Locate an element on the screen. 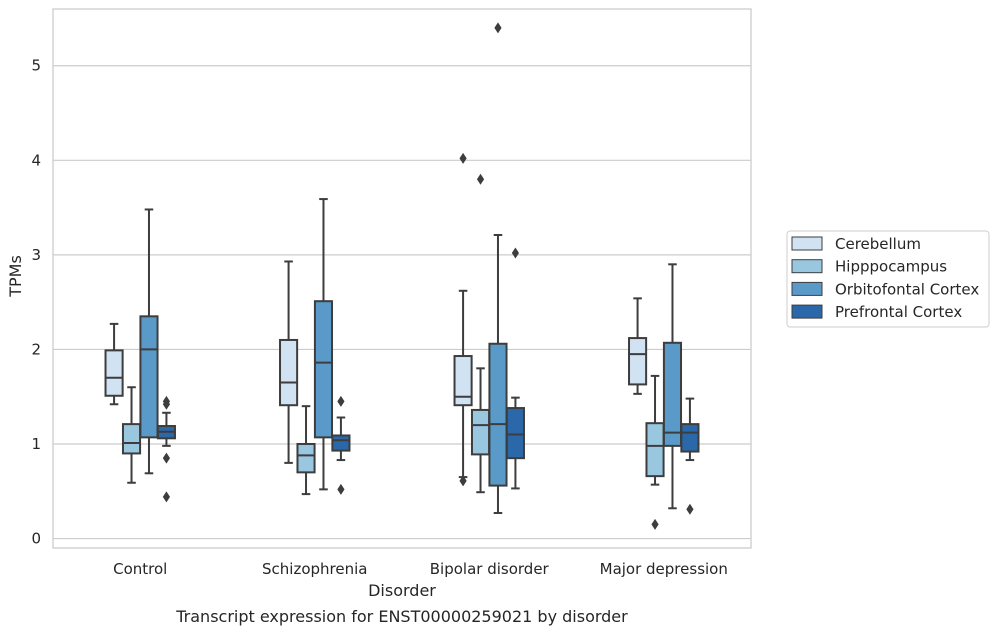  legend-label: Hipppocampus is located at coordinates (891, 267).